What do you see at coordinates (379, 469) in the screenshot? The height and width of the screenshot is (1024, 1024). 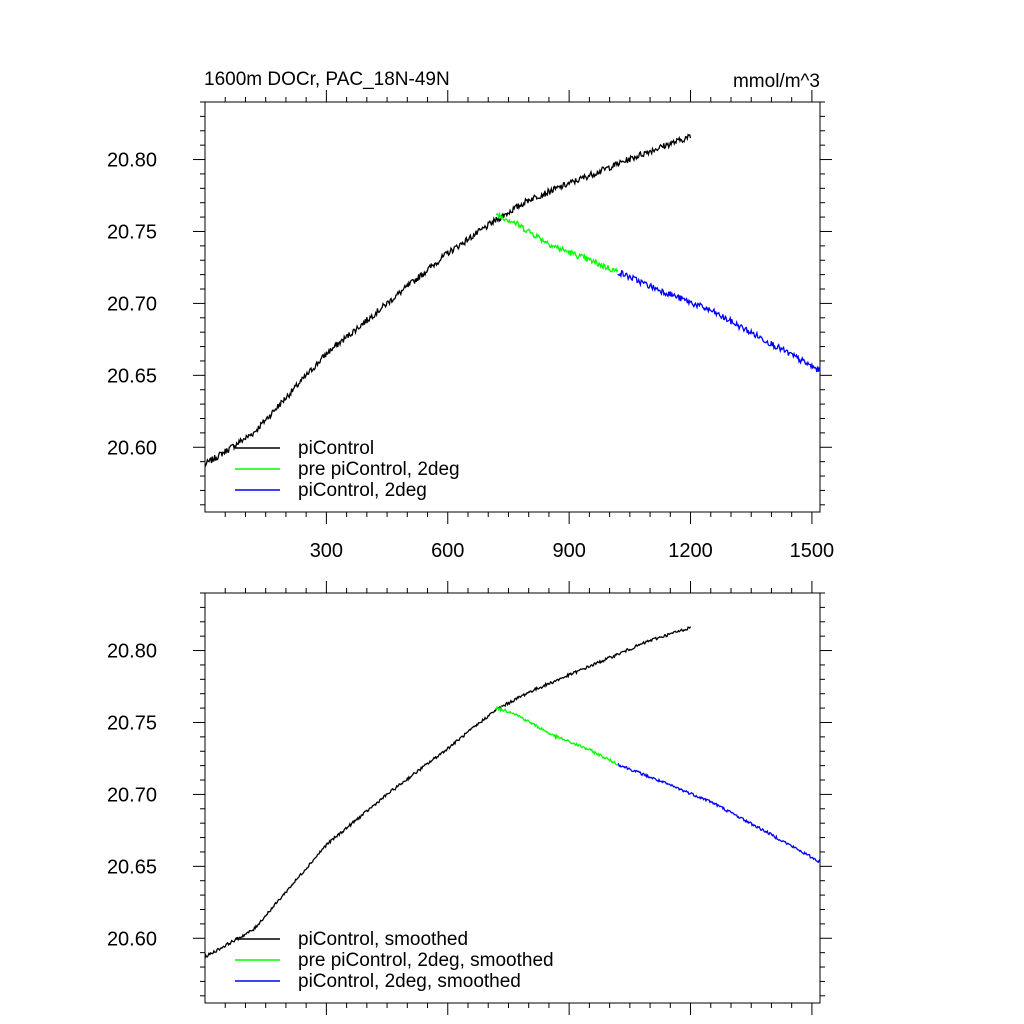 I see `legend-label: pre piControl, 2deg` at bounding box center [379, 469].